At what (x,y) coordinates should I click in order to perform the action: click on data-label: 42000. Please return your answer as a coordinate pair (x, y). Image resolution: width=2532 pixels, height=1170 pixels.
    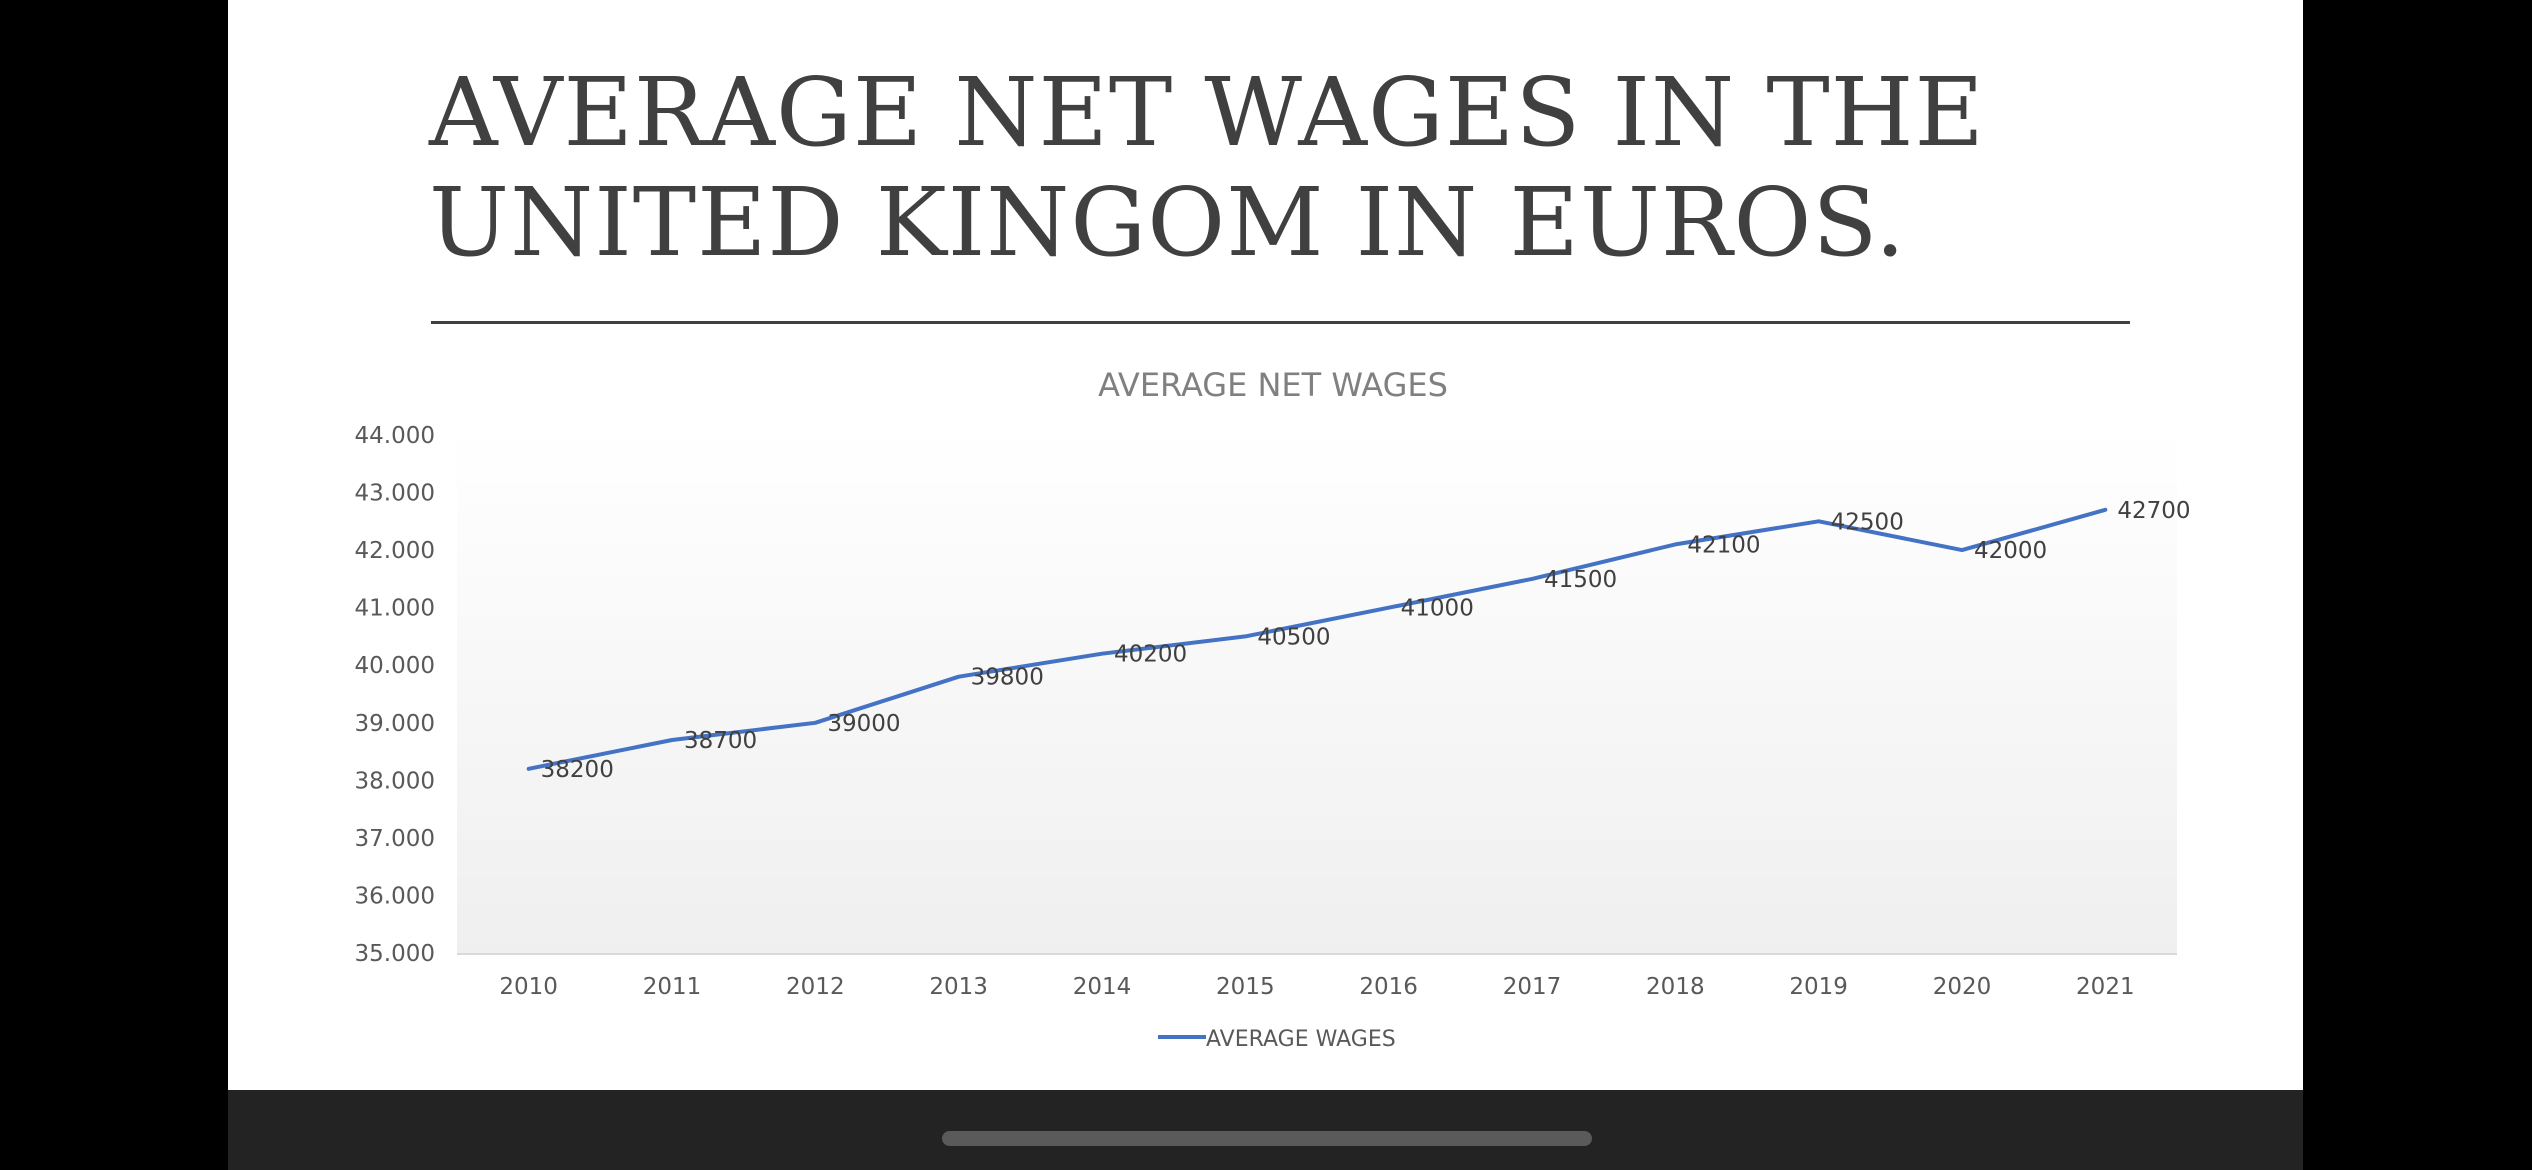
    Looking at the image, I should click on (2010, 551).